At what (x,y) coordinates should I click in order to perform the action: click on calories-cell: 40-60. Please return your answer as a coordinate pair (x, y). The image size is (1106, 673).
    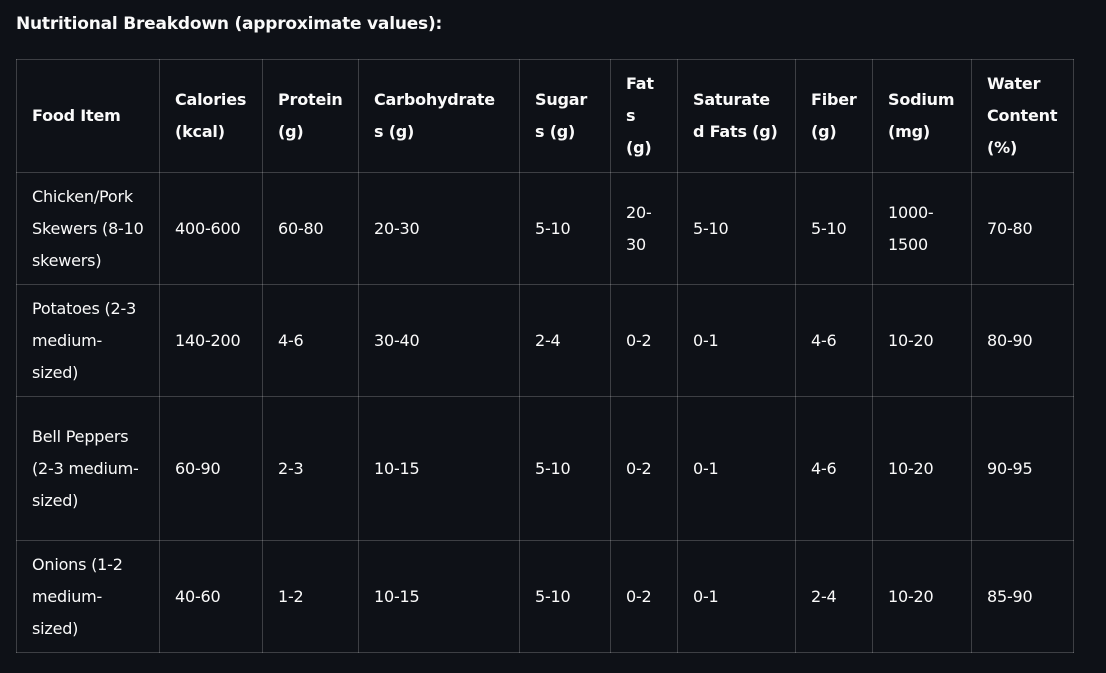
    Looking at the image, I should click on (211, 596).